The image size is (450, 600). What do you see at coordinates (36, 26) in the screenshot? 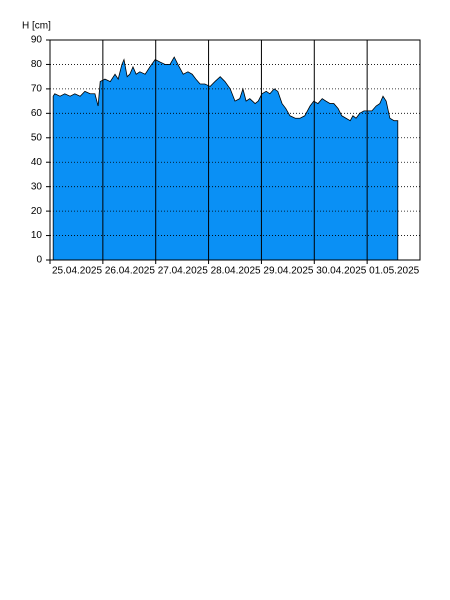
I see `y-axis-label: H [cm]` at bounding box center [36, 26].